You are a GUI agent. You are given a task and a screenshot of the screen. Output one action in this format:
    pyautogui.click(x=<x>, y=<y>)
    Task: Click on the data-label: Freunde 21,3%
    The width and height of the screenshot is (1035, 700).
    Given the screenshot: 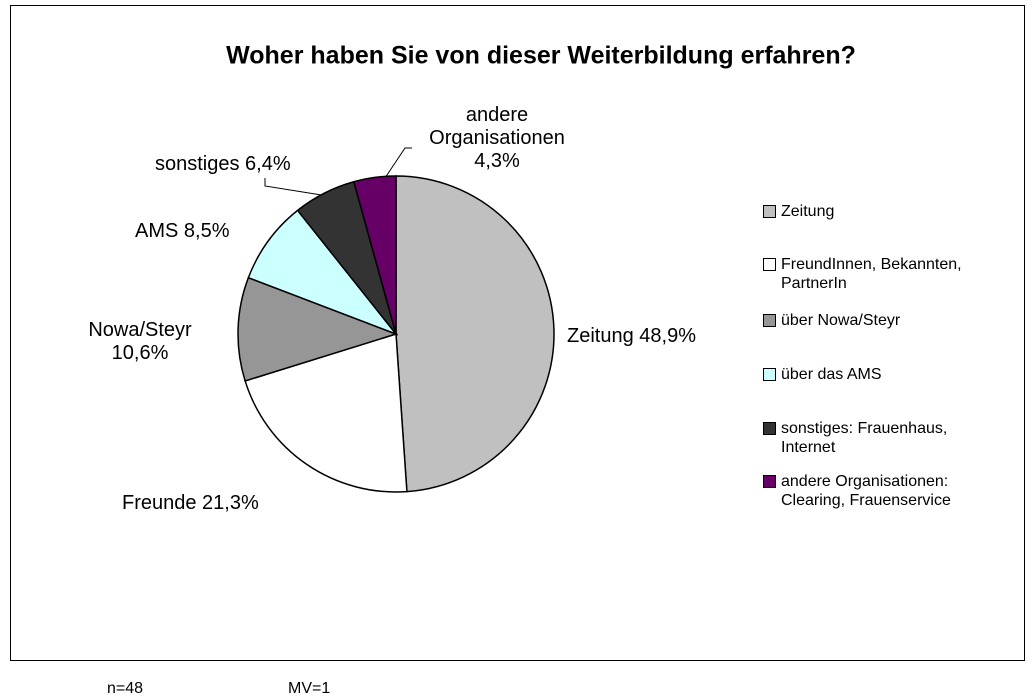 What is the action you would take?
    pyautogui.click(x=190, y=503)
    